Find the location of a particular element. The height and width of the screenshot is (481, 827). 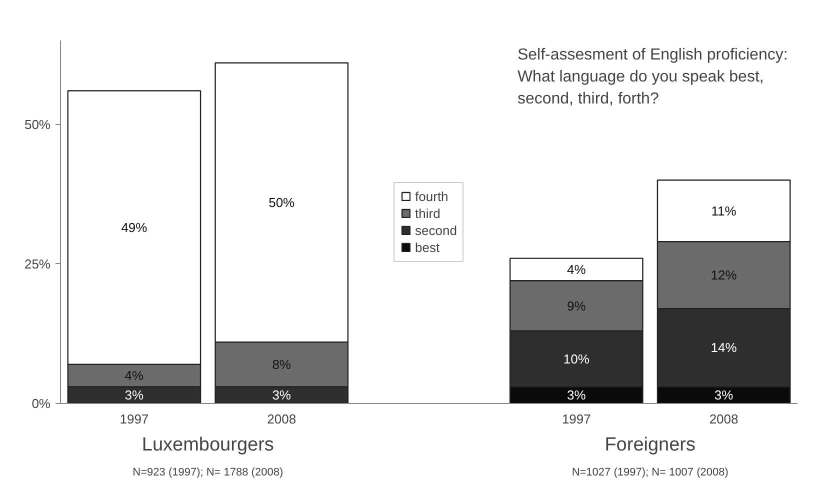

text: 49% is located at coordinates (134, 228).